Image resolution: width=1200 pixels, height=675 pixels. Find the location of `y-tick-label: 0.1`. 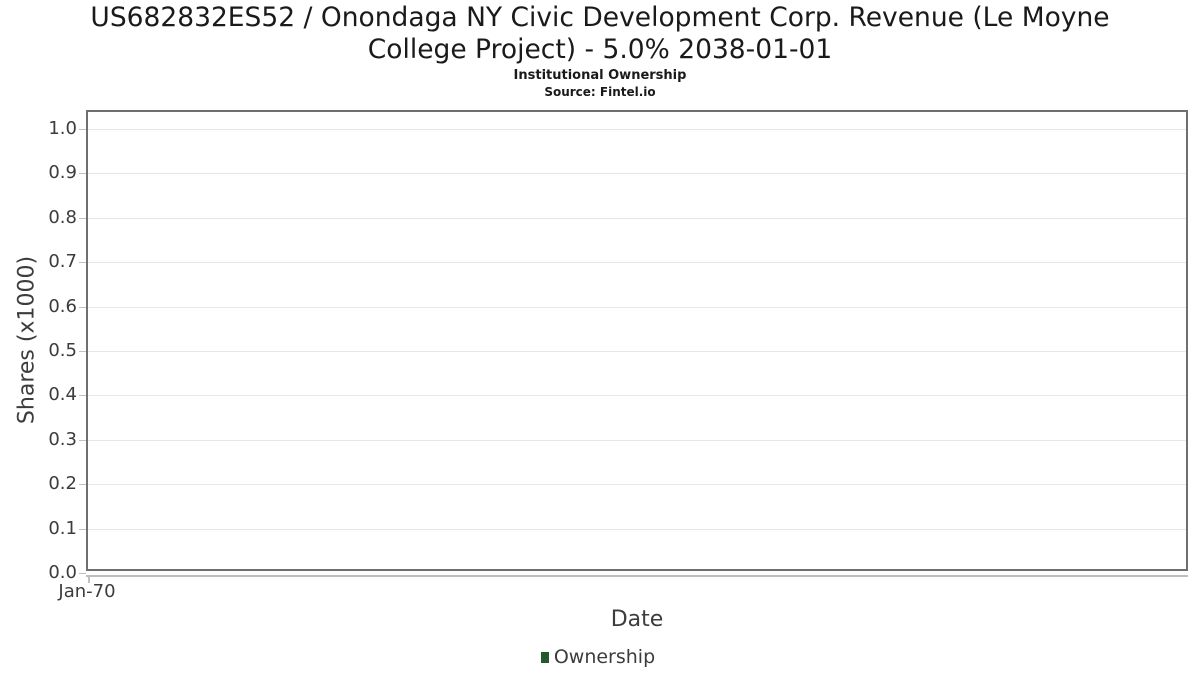

y-tick-label: 0.1 is located at coordinates (62, 528).